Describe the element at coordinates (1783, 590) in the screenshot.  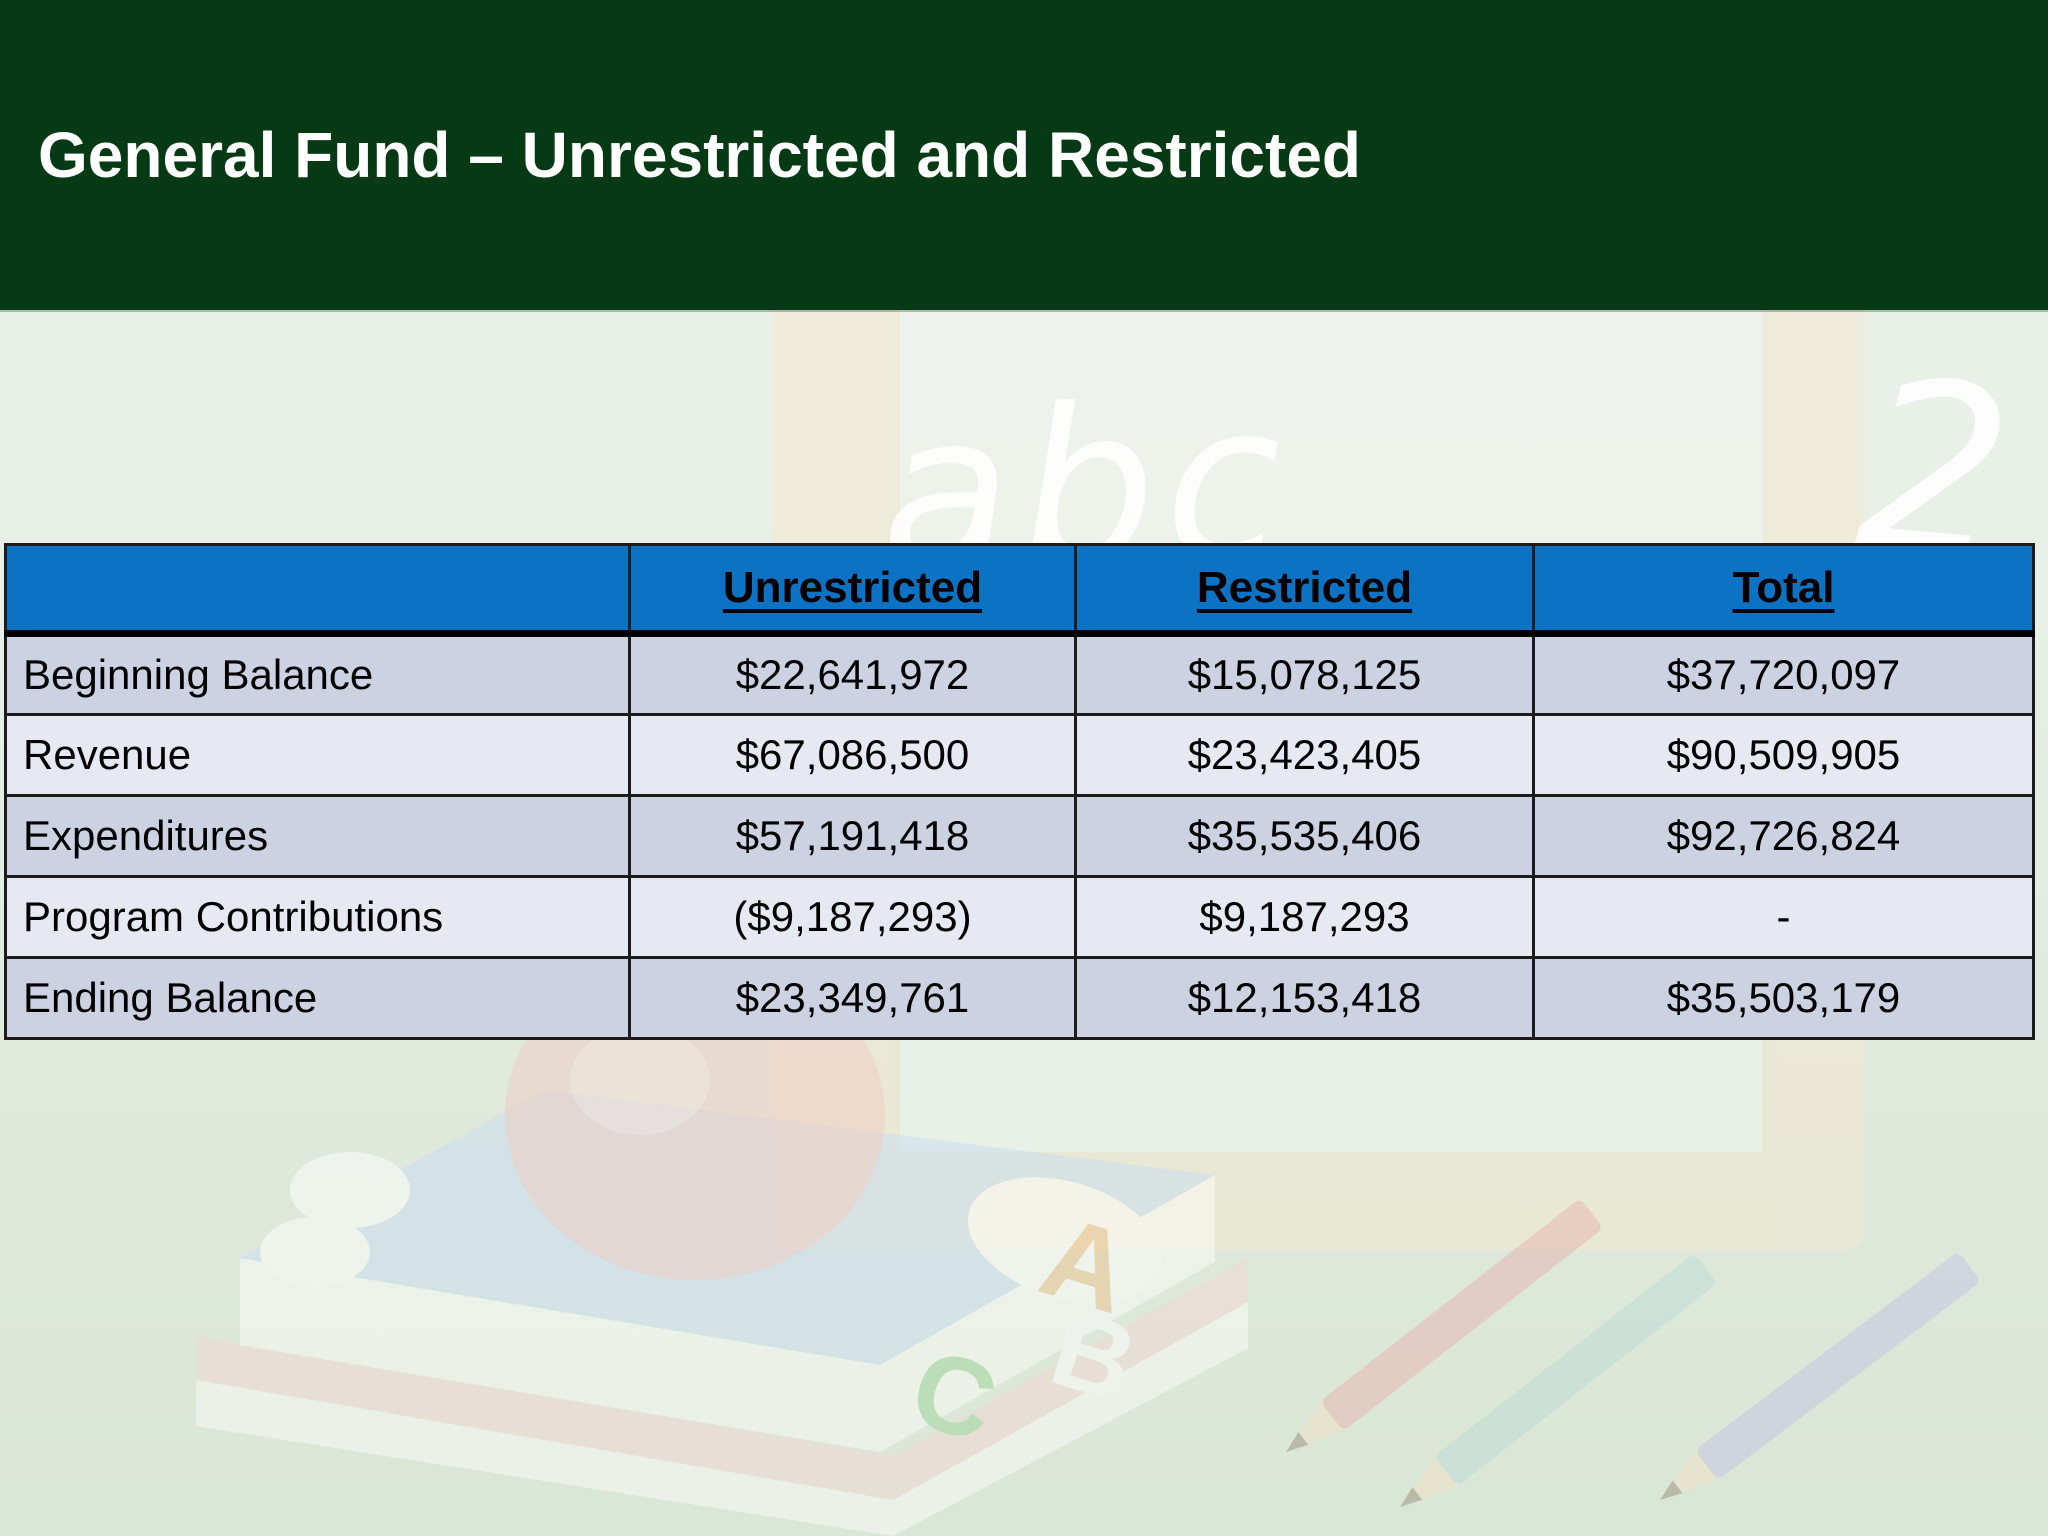
I see `header-total: Total` at that location.